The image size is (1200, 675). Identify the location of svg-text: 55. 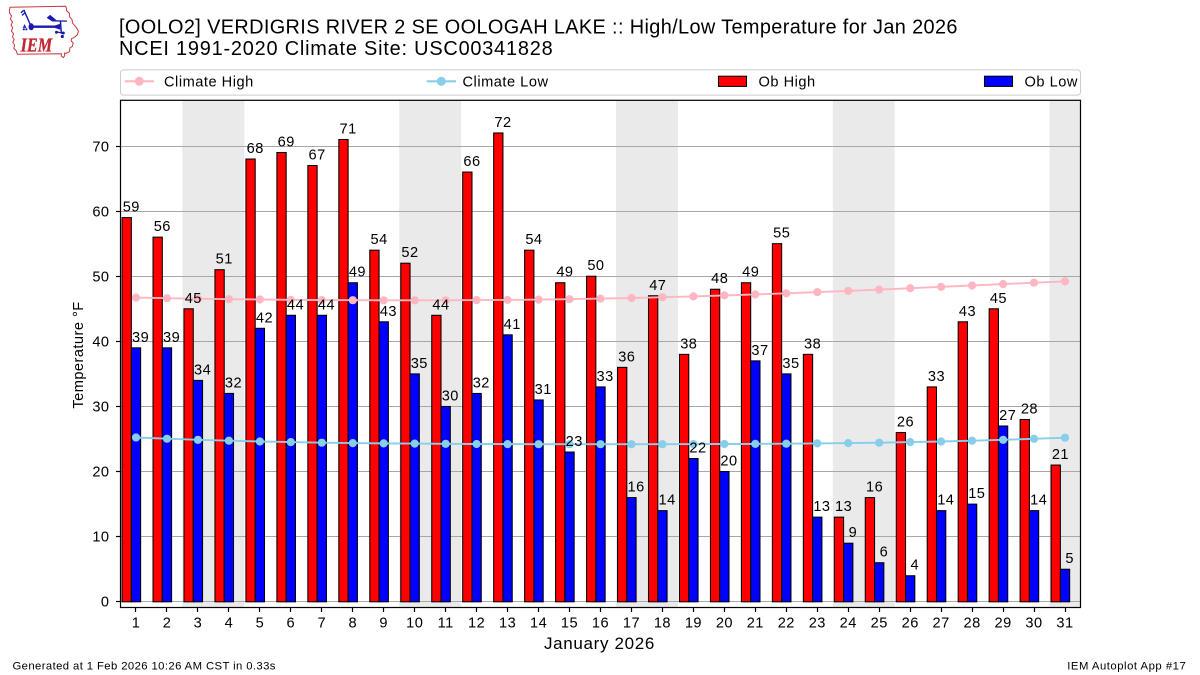
(781, 234).